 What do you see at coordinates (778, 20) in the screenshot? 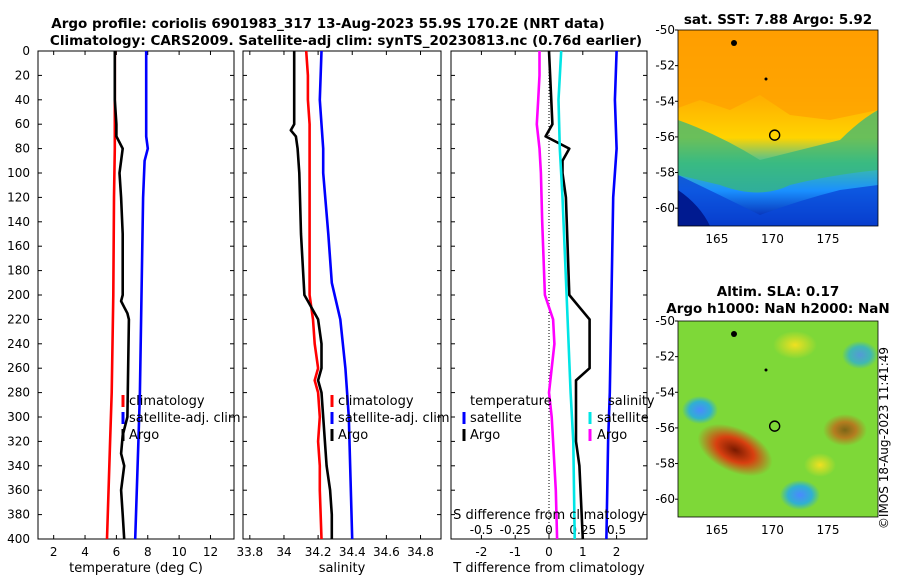
I see `sst-map-title: sat. SST: 7.88 Argo: 5.92` at bounding box center [778, 20].